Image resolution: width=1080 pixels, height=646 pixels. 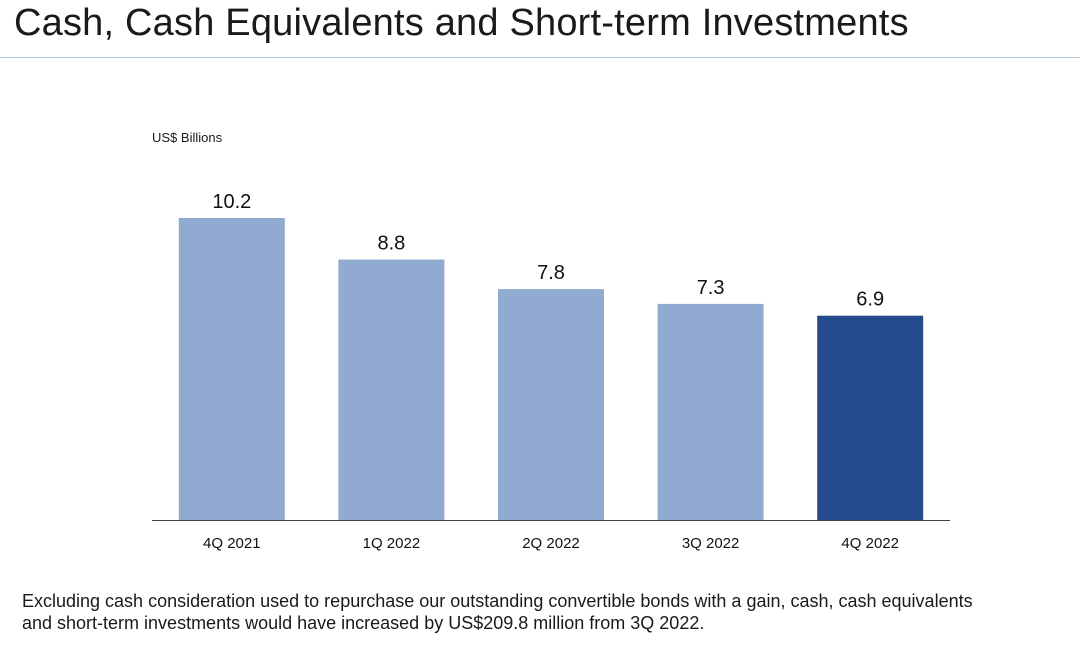 What do you see at coordinates (870, 543) in the screenshot?
I see `x-tick-label: 4Q 2022` at bounding box center [870, 543].